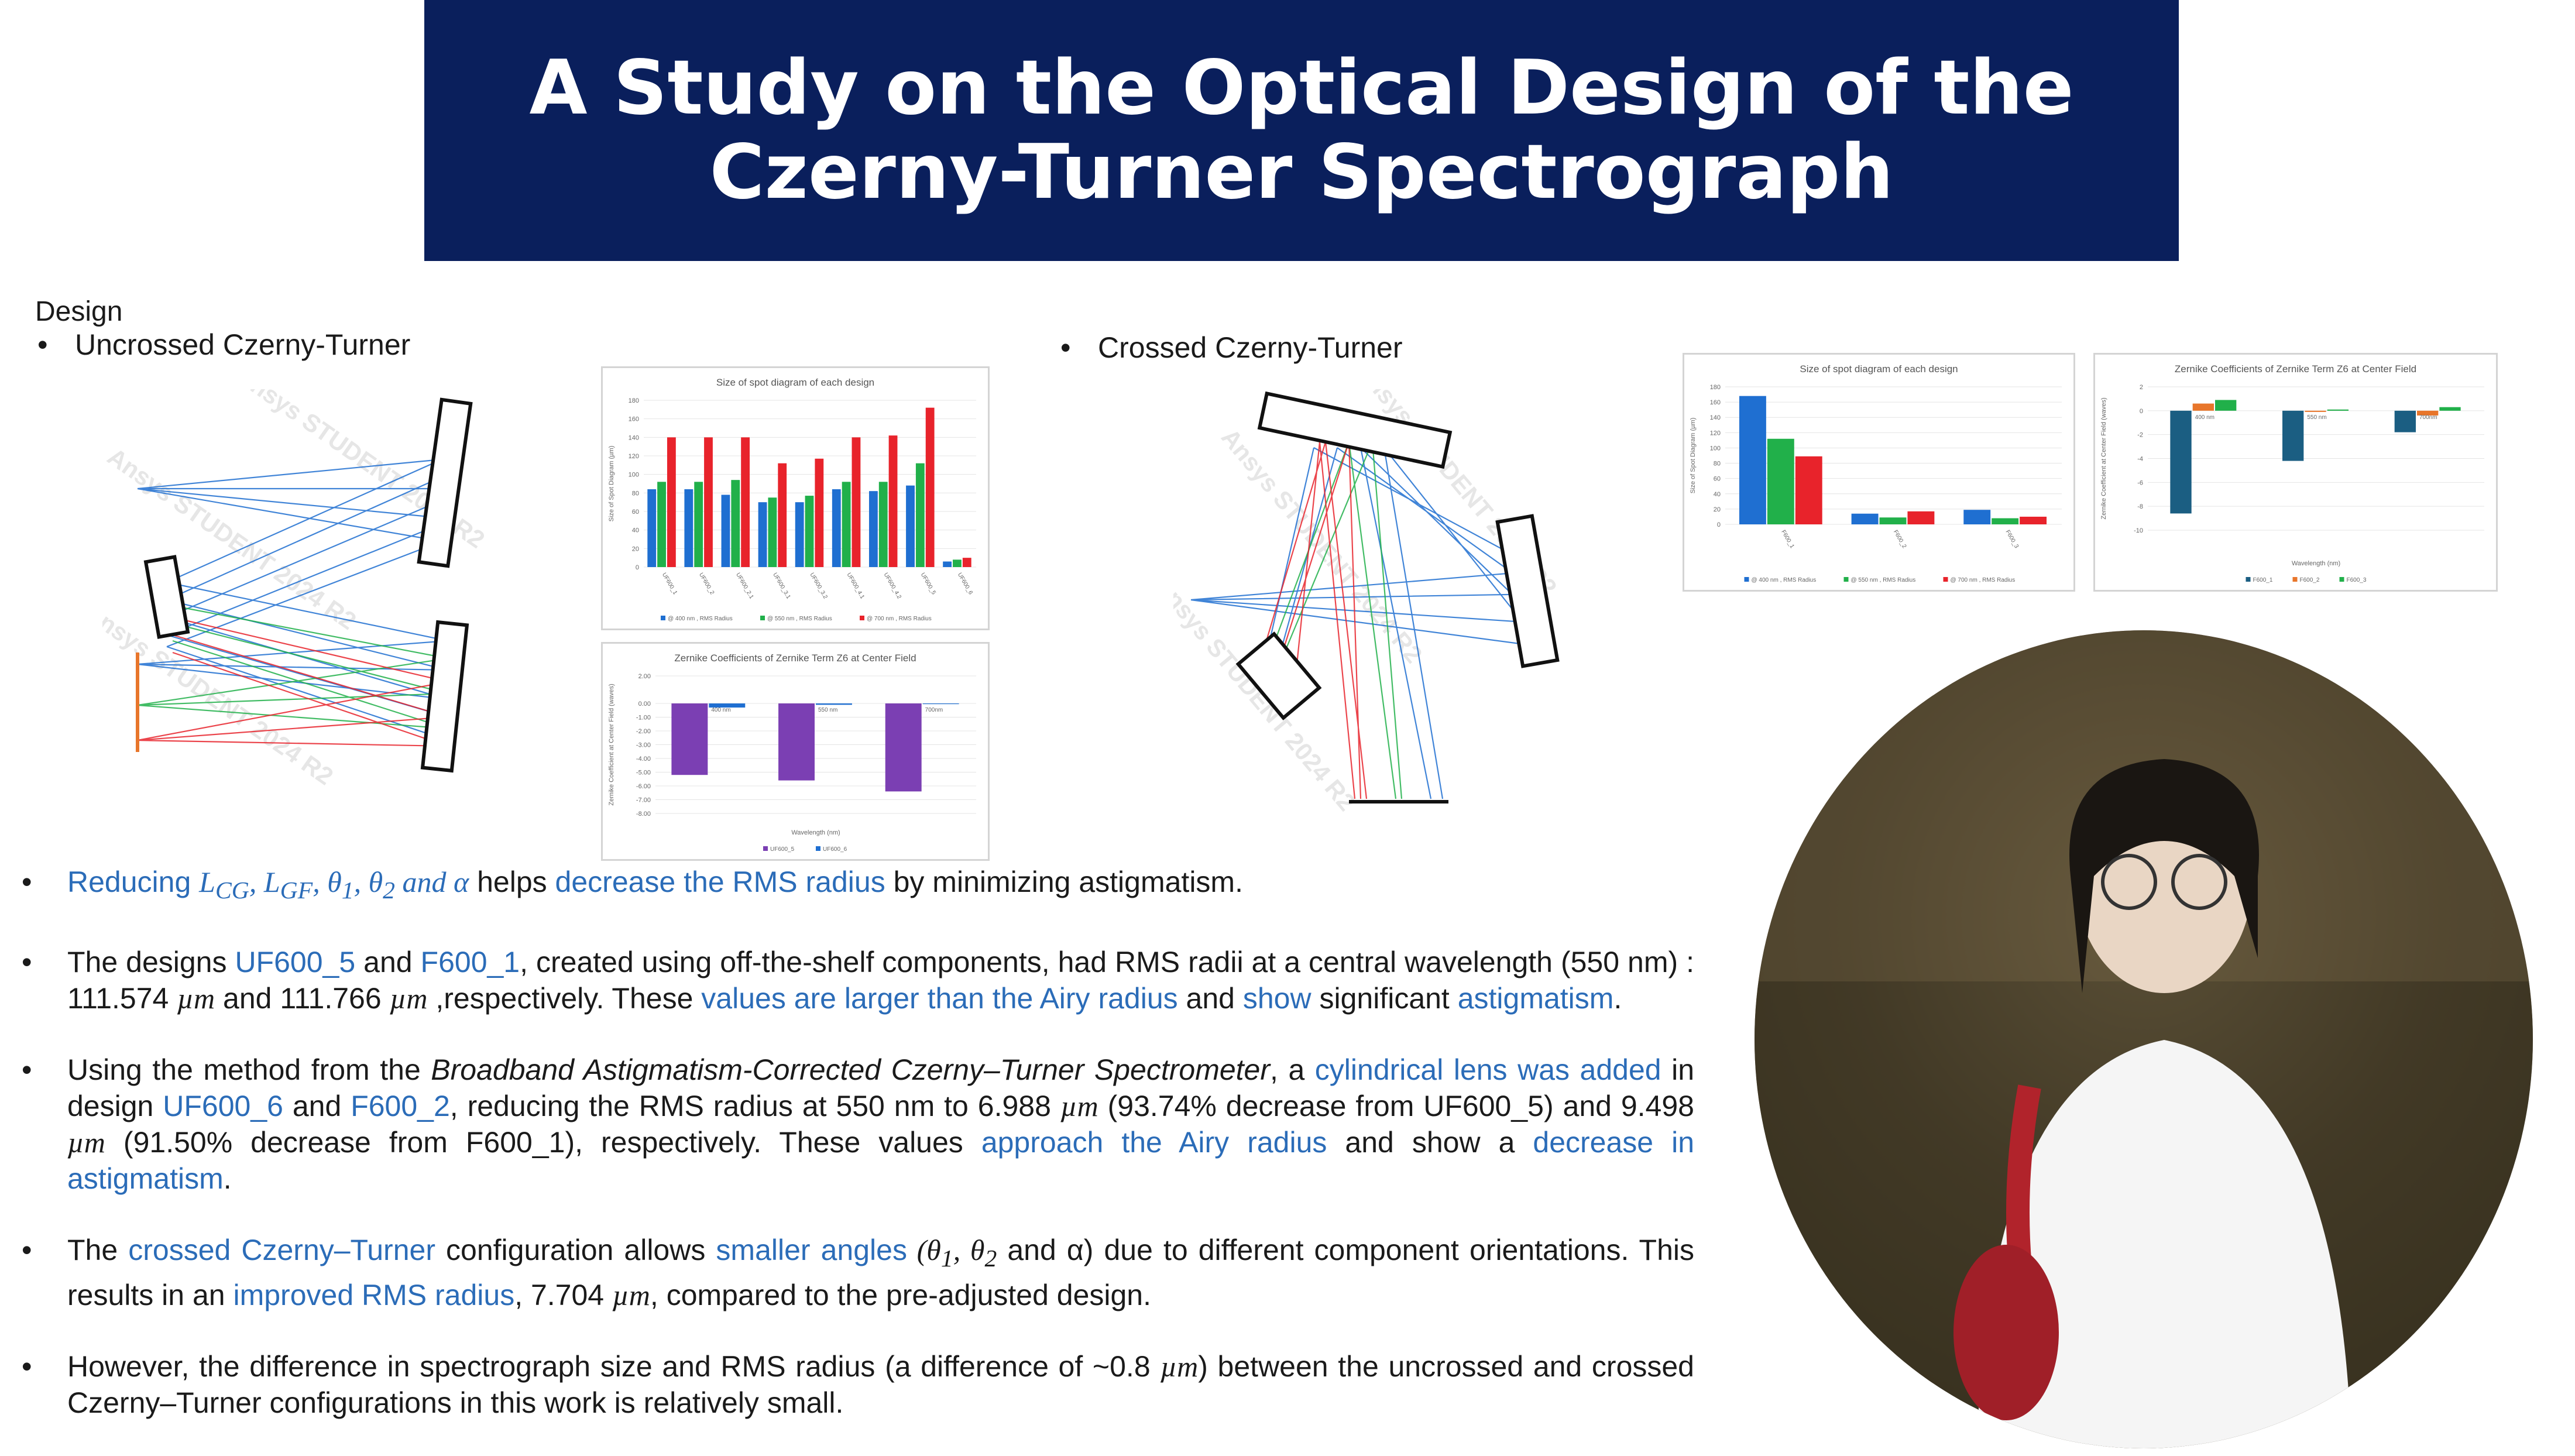  I want to click on legend-entry: F600_1, so click(2263, 580).